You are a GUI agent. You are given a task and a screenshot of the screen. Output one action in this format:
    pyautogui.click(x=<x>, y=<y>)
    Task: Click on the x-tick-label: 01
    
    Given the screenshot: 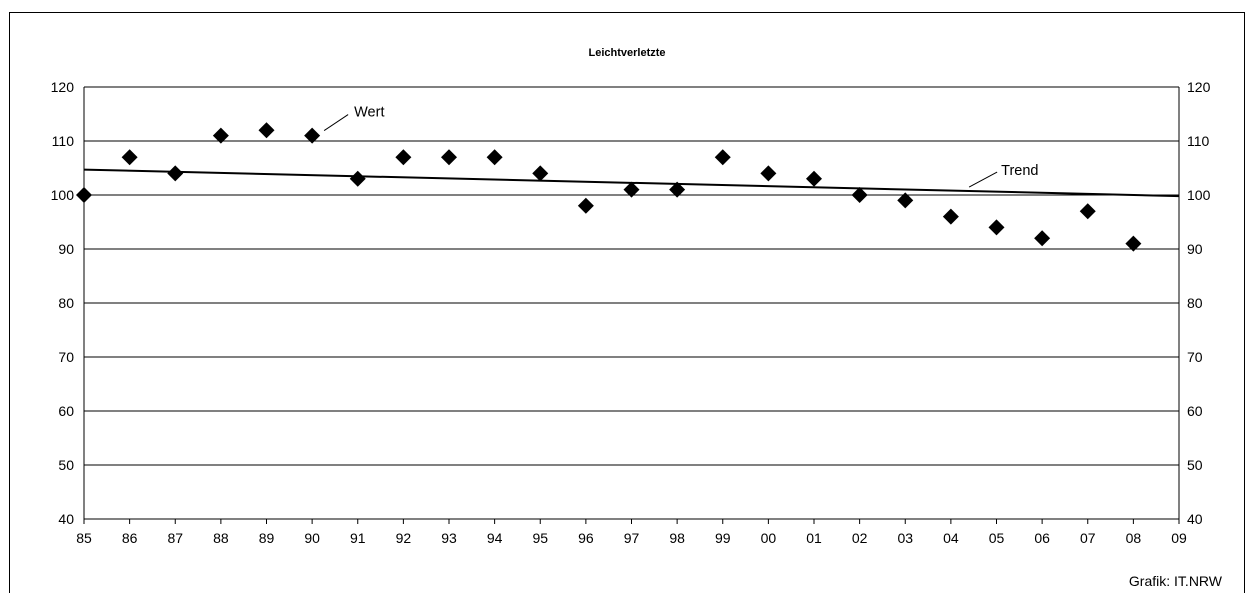 What is the action you would take?
    pyautogui.click(x=814, y=538)
    